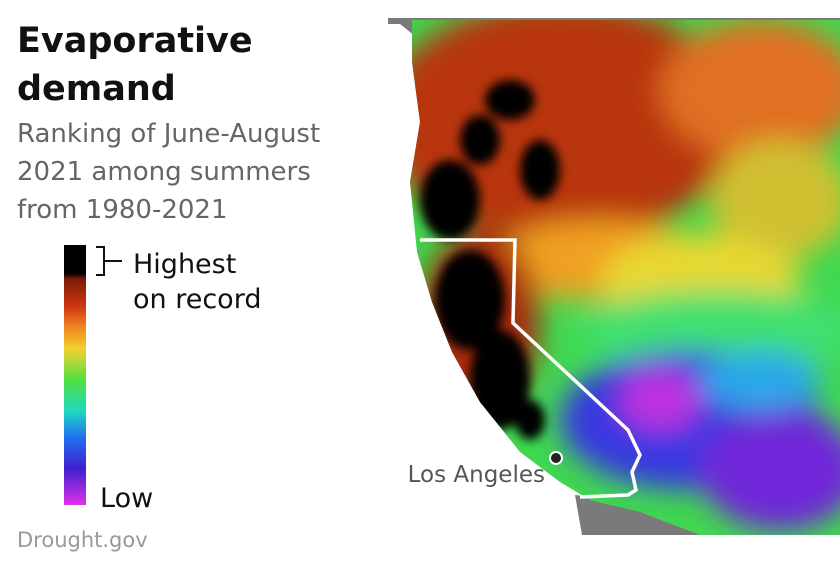  I want to click on source: Drought.gov, so click(82, 540).